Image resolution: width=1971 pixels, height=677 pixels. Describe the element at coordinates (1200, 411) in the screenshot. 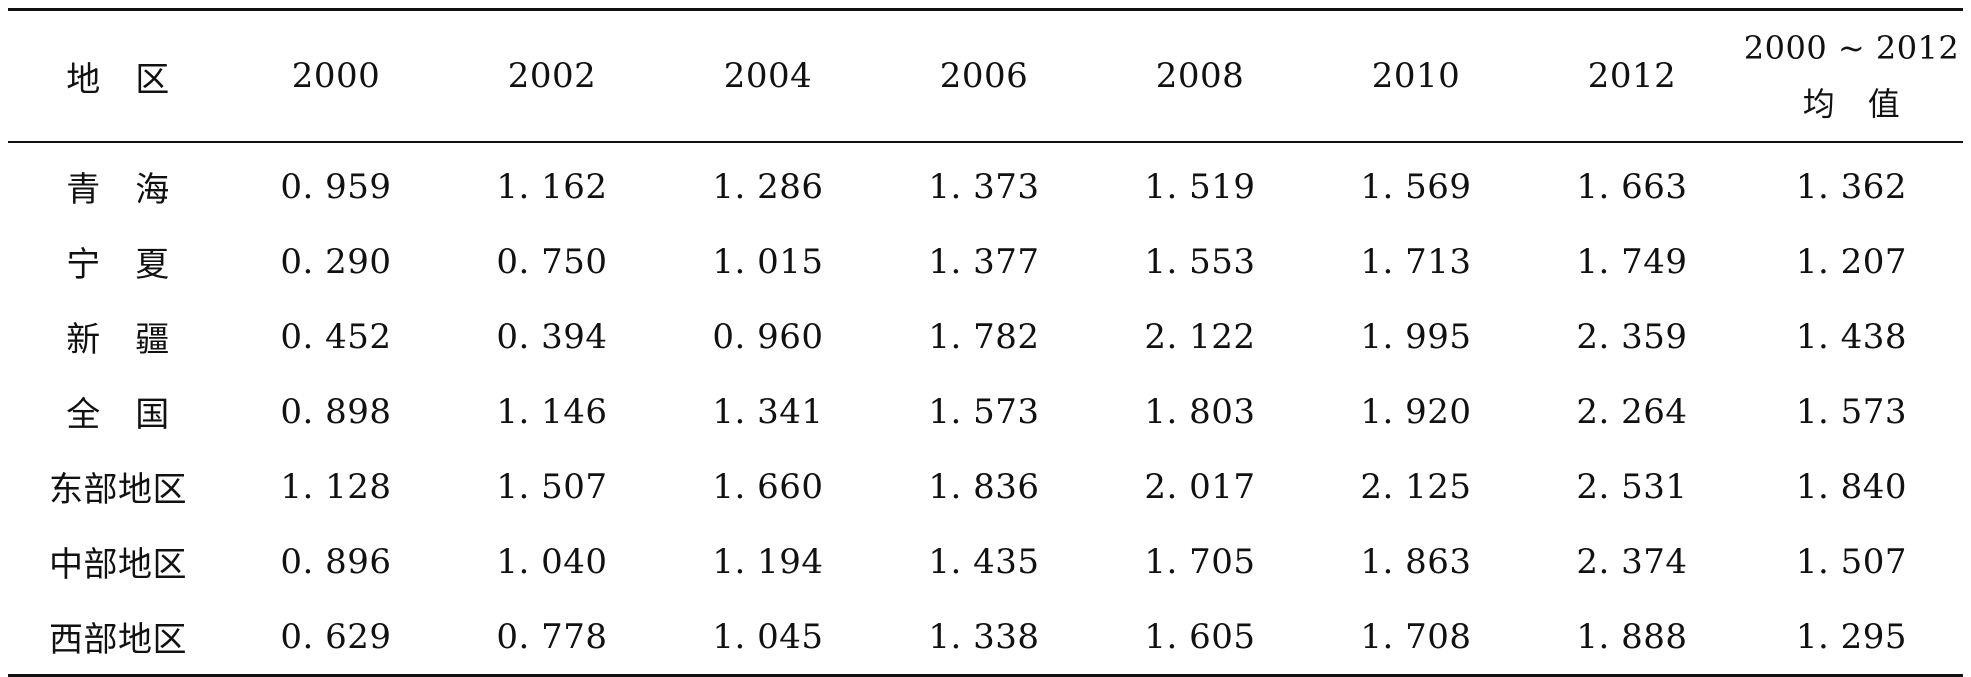

I see `value-cell: 1. 803` at that location.